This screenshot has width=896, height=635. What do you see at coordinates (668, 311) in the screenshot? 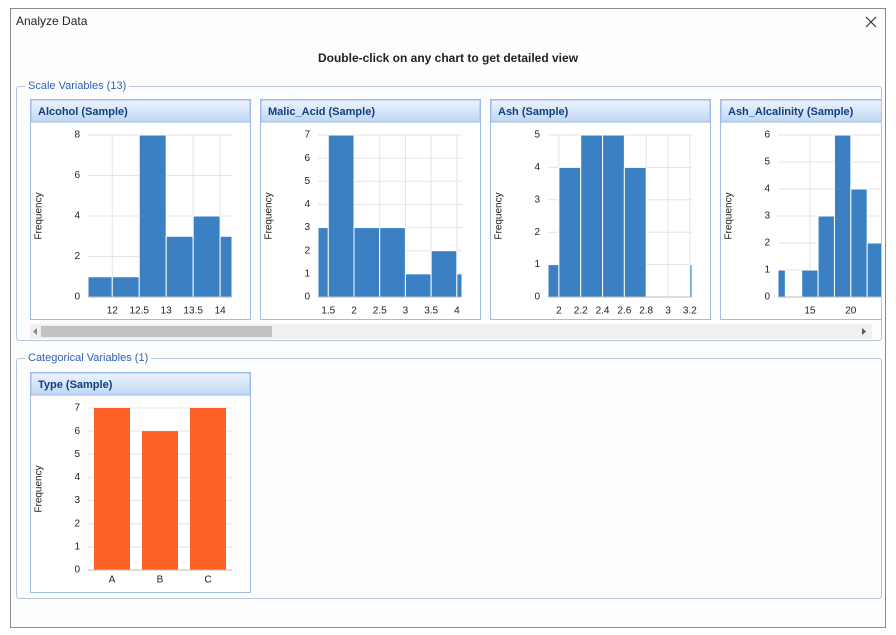
I see `x-tick-label: 3` at bounding box center [668, 311].